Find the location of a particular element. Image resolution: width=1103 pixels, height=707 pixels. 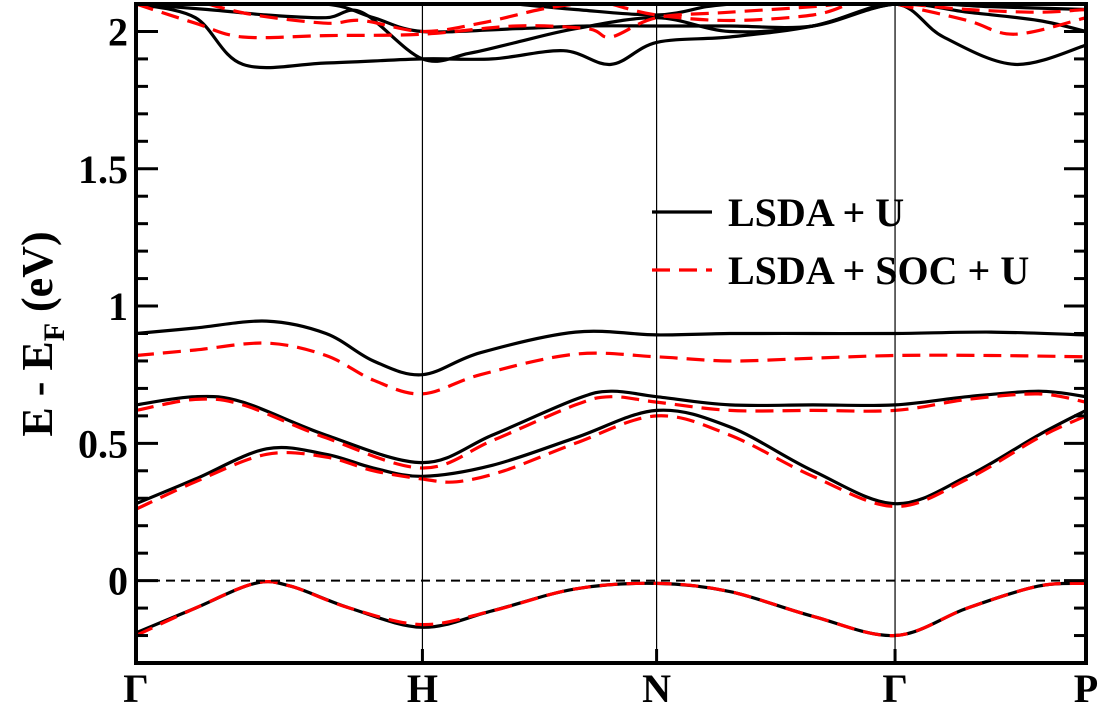

y-tick-label: 1 is located at coordinates (118, 306).